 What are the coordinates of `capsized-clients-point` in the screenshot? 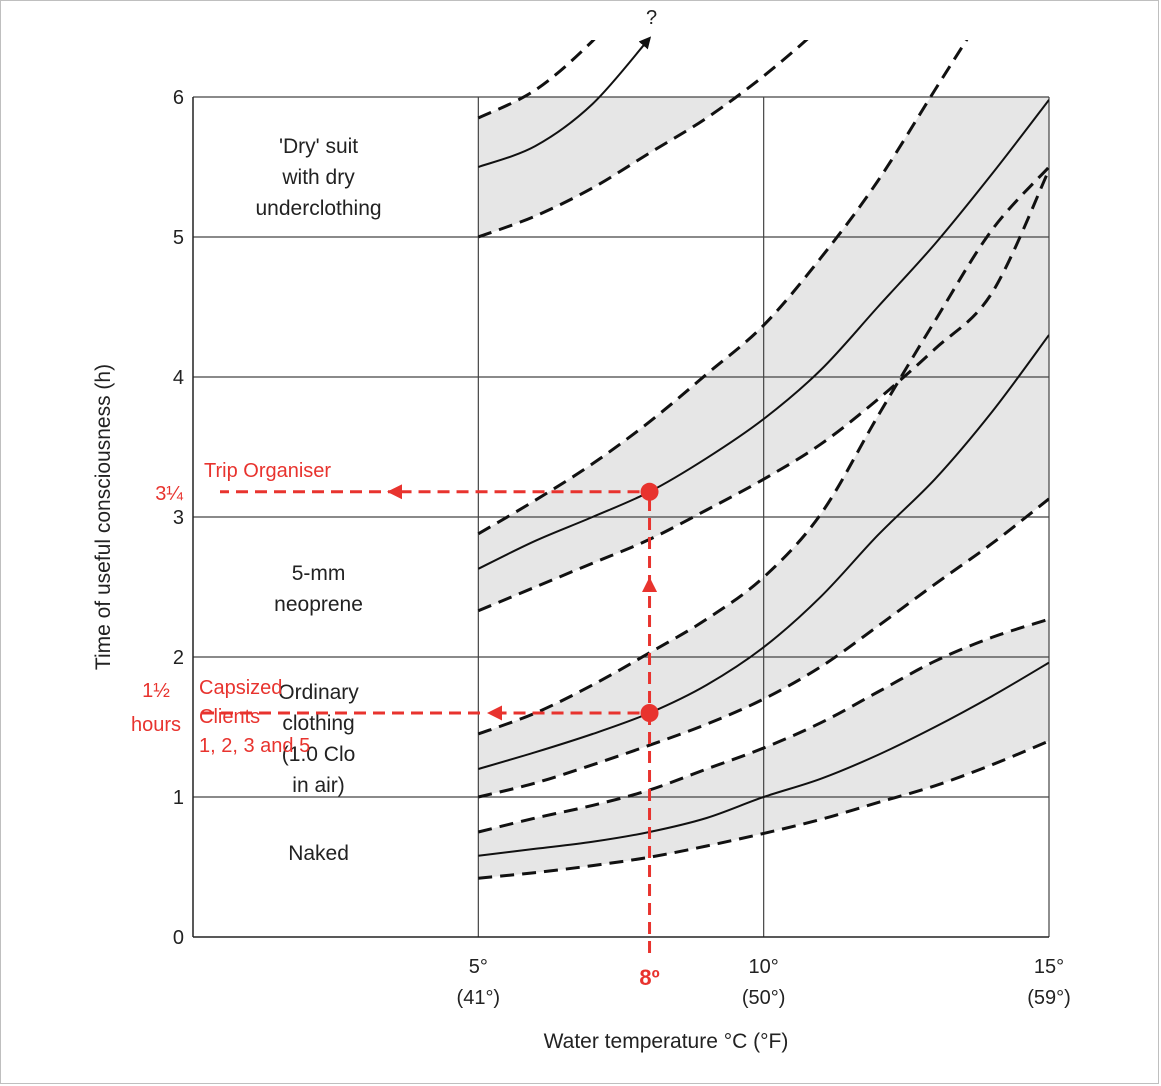 It's located at (649, 713).